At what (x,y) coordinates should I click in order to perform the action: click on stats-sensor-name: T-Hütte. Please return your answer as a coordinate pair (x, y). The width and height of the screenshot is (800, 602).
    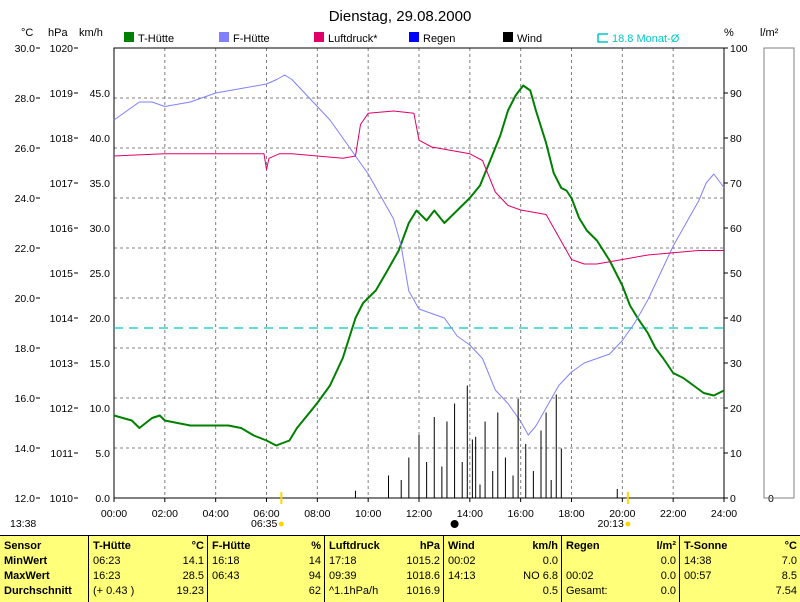
    Looking at the image, I should click on (112, 546).